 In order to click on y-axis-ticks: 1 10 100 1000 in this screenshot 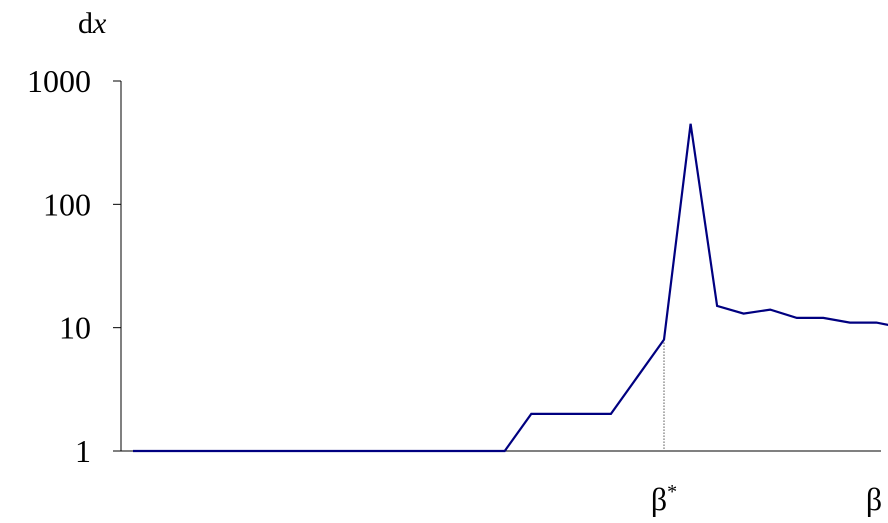, I will do `click(74, 266)`.